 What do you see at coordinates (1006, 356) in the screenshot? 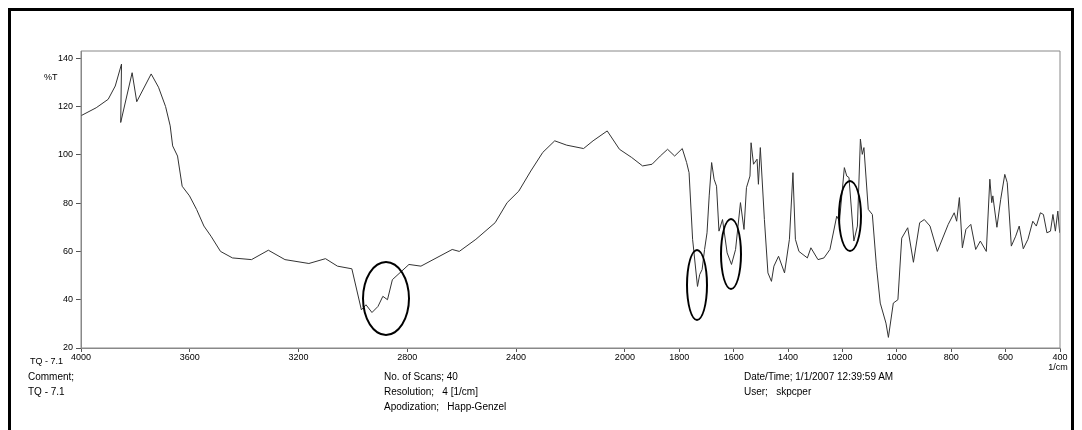
I see `x-tick-label: 600` at bounding box center [1006, 356].